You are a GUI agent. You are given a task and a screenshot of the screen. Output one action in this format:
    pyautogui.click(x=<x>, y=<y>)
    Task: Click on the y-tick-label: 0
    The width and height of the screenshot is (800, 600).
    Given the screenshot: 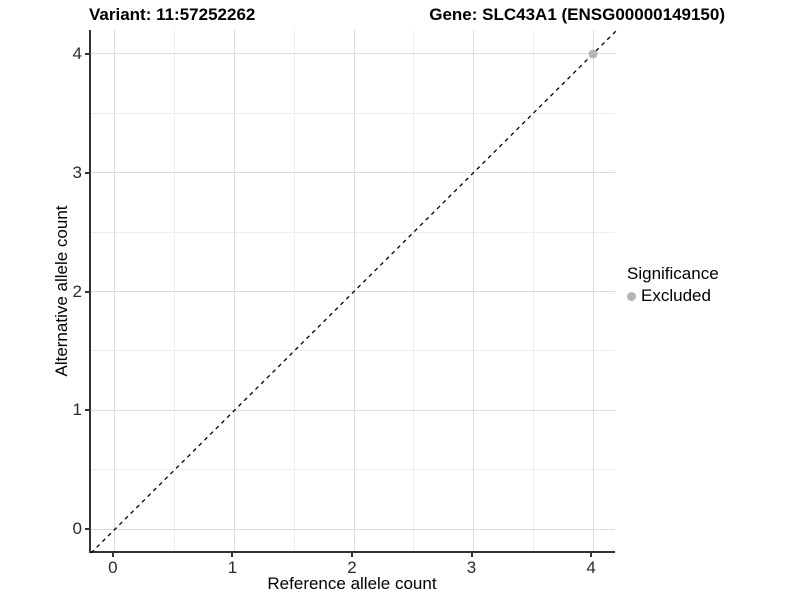 What is the action you would take?
    pyautogui.click(x=77, y=529)
    